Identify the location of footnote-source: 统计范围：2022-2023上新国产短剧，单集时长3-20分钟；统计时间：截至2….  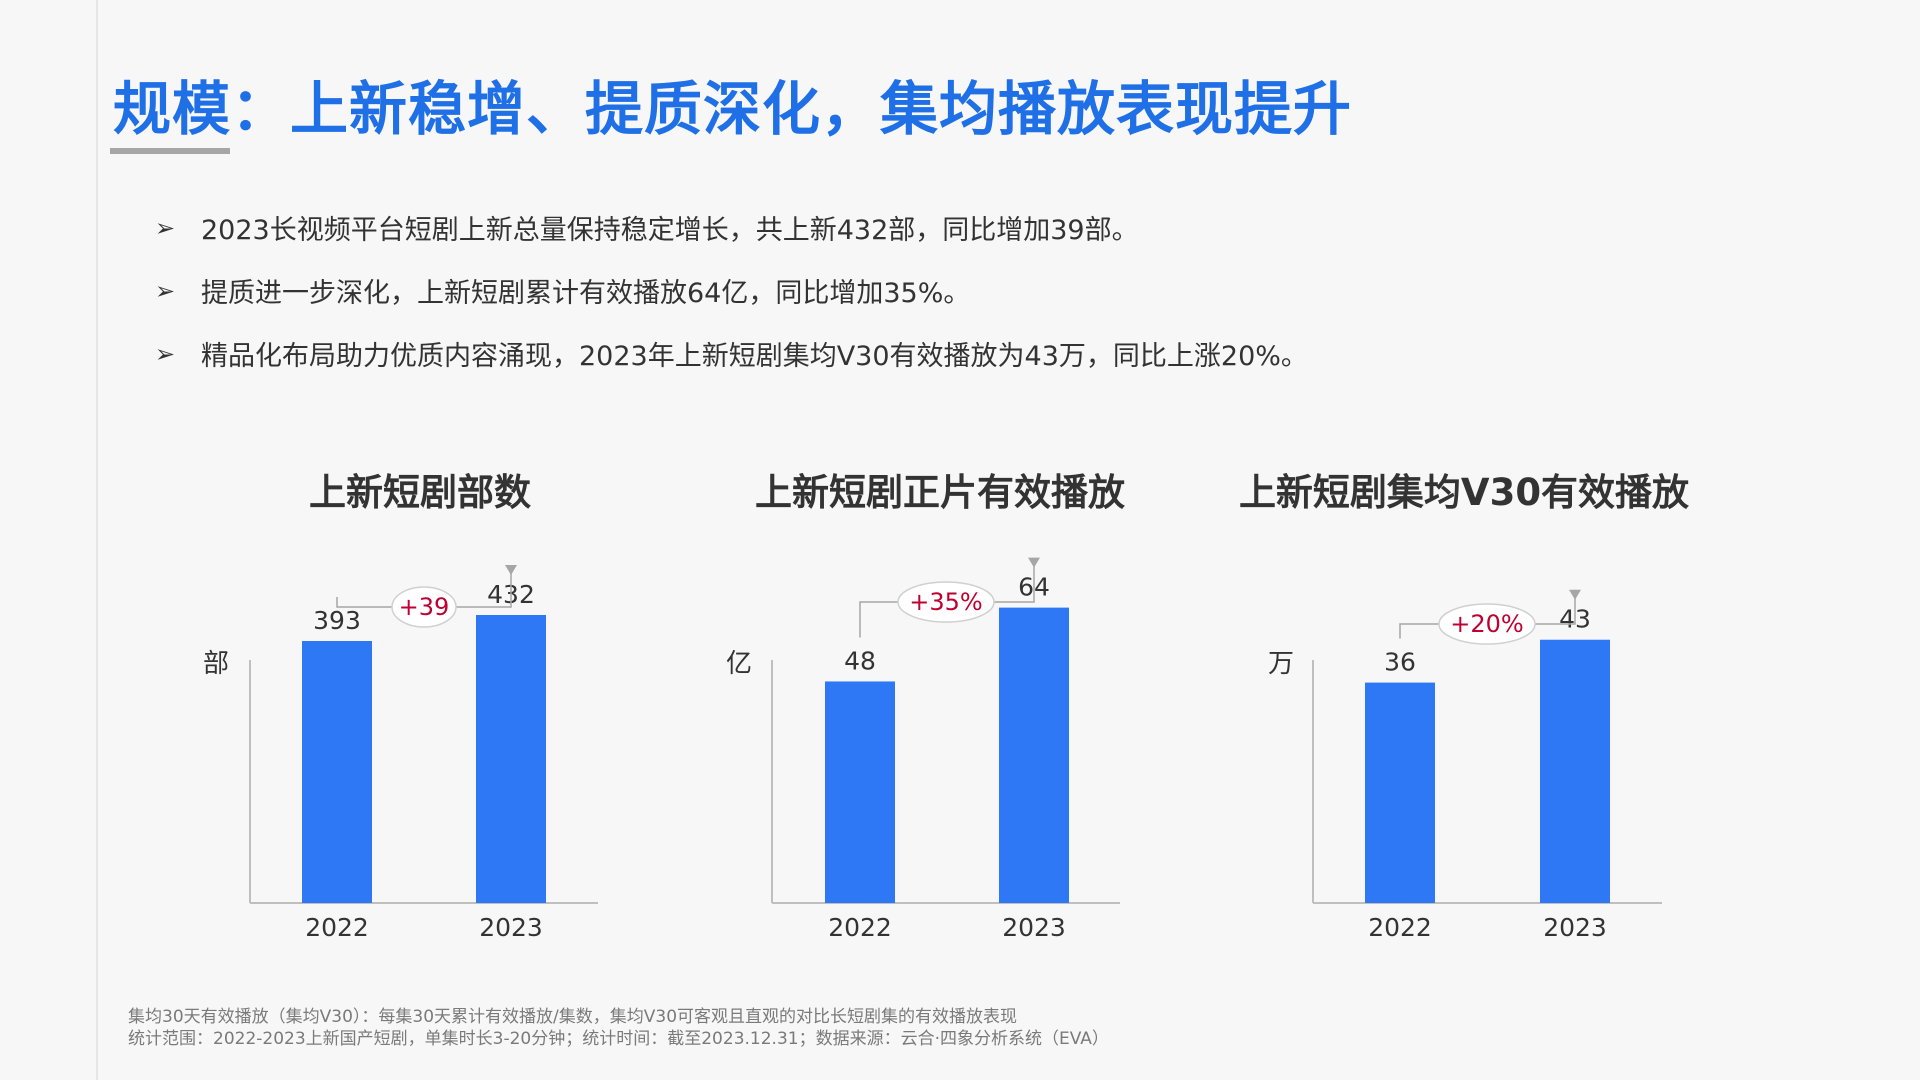
(618, 1039).